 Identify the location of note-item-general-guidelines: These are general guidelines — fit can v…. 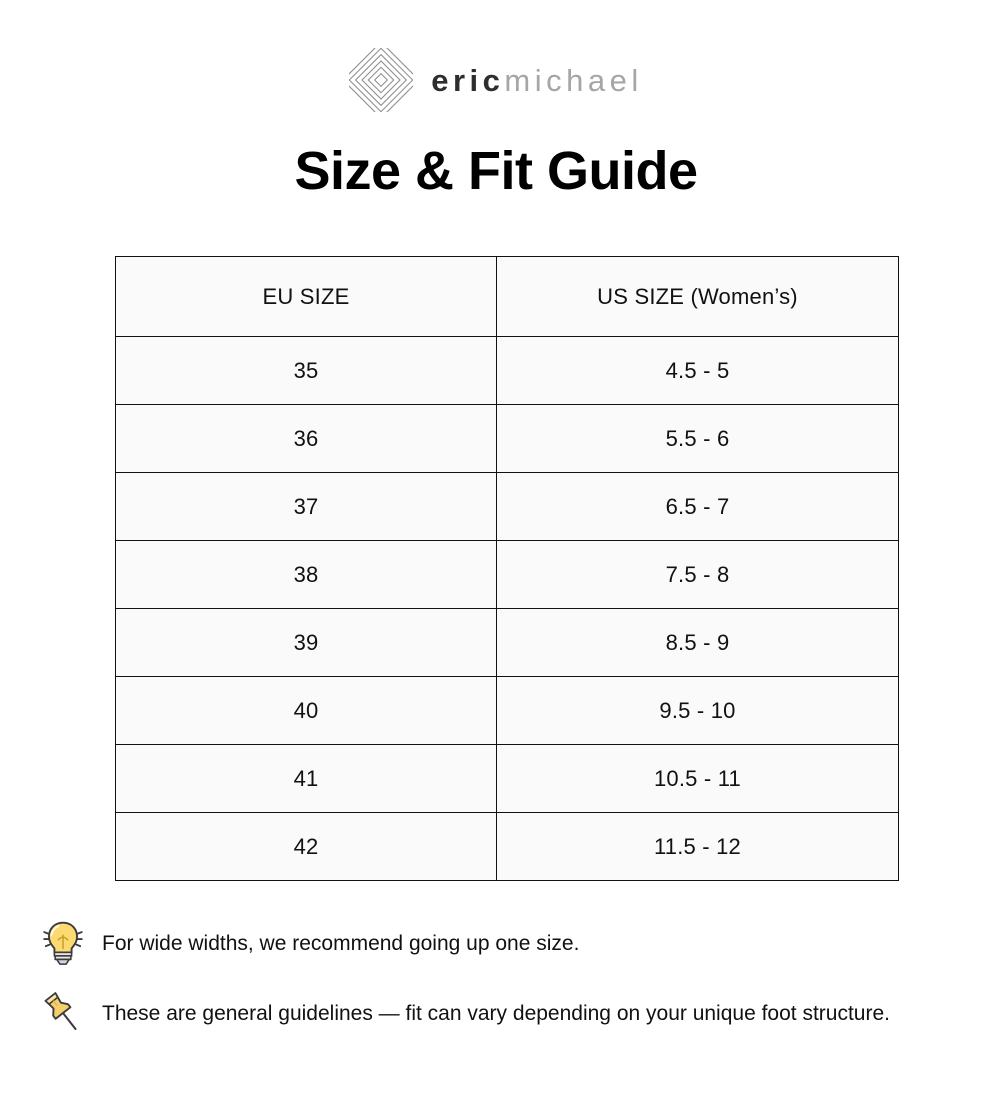
(503, 1013).